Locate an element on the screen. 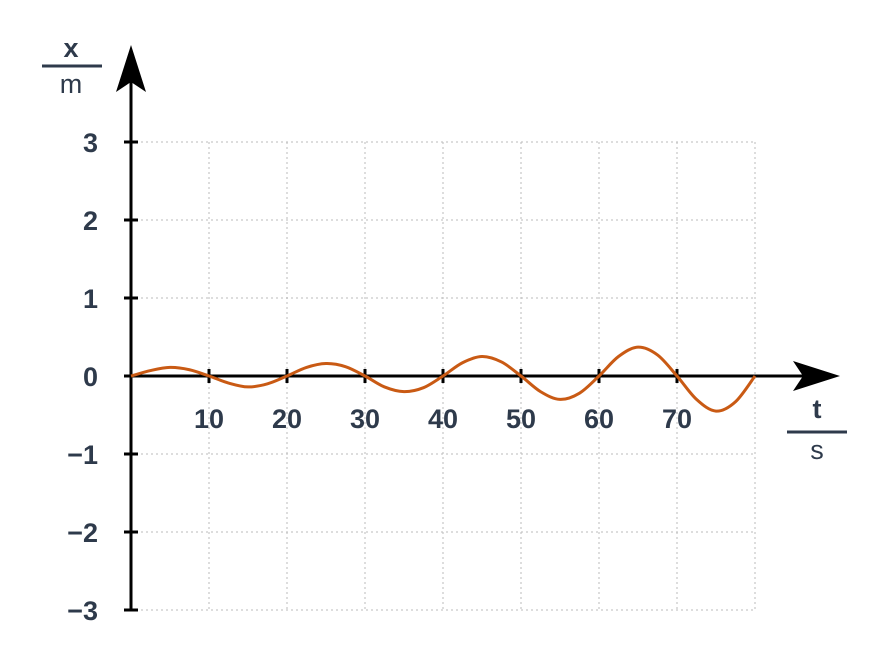 This screenshot has height=667, width=887. y-tick-label: −3 is located at coordinates (82, 611).